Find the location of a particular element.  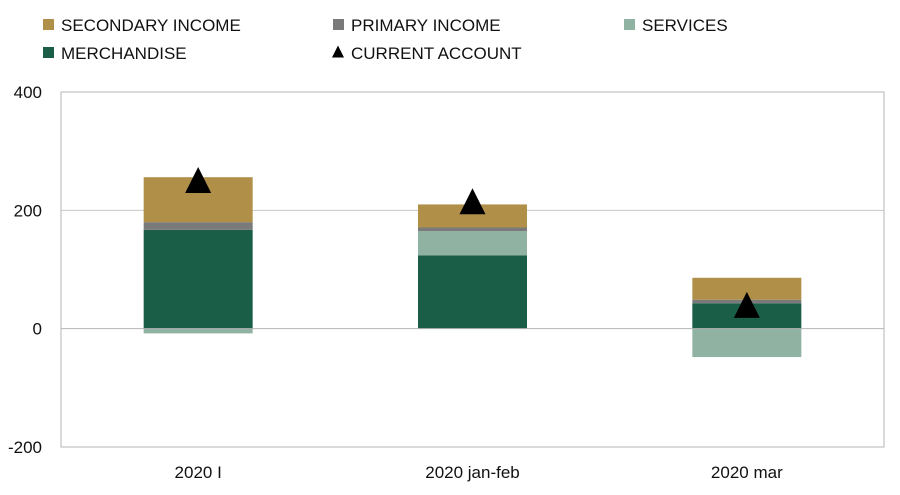

legend-swatch-secondary-income is located at coordinates (48, 24).